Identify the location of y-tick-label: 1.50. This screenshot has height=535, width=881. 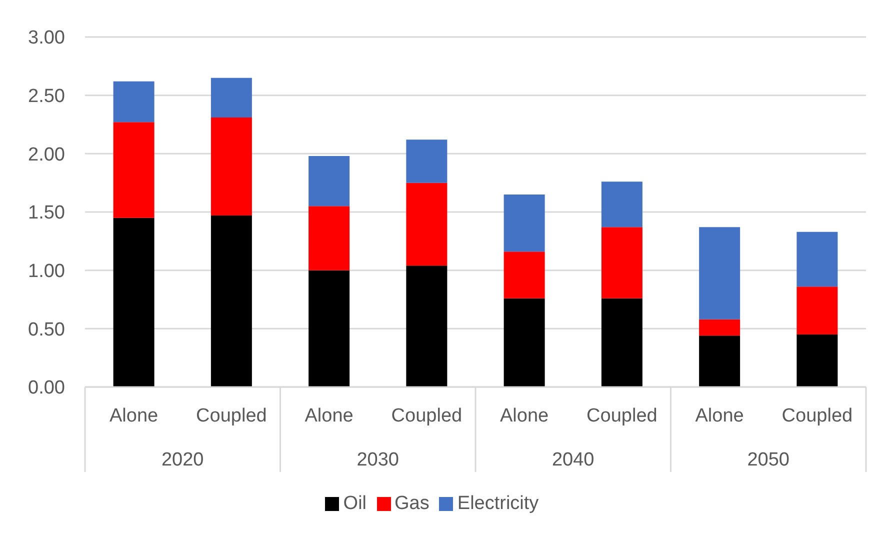
(46, 213).